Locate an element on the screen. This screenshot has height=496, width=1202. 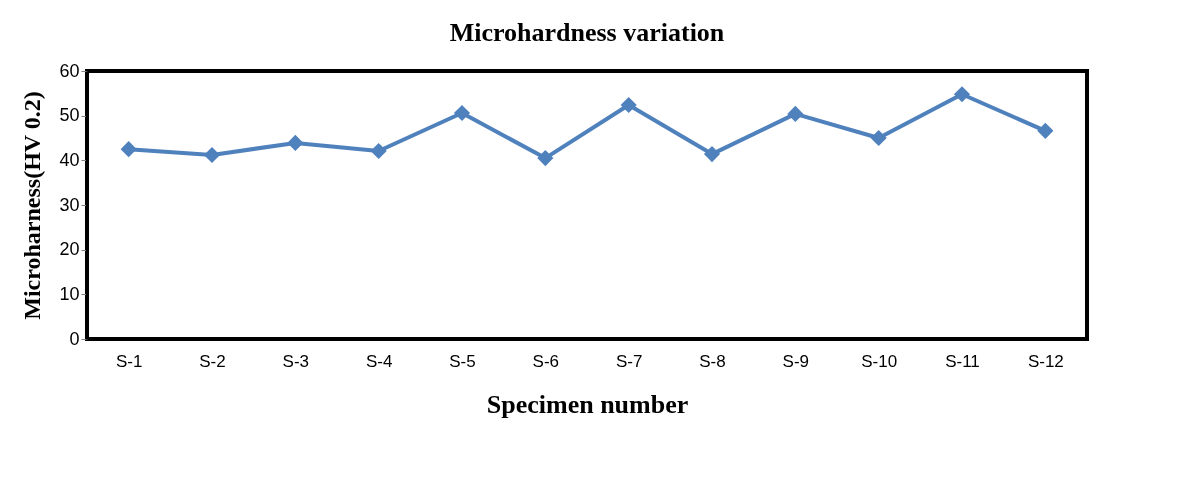
x-axis-title: Specimen number is located at coordinates (587, 404).